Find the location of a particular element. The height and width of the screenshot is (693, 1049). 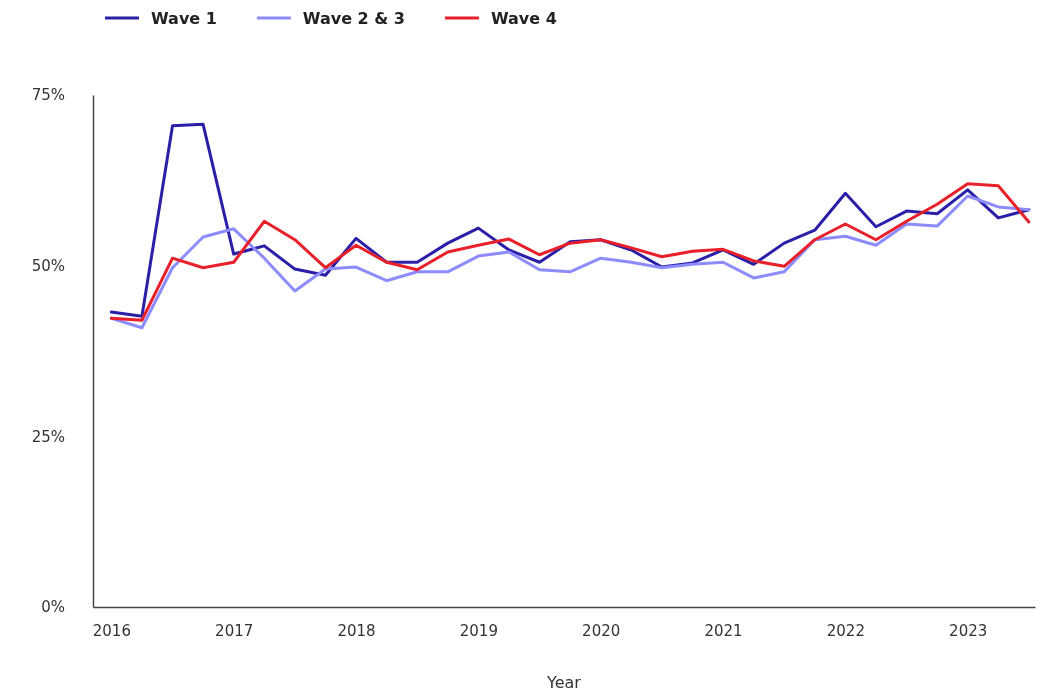

legend-label: Wave 2 & 3 is located at coordinates (353, 18).